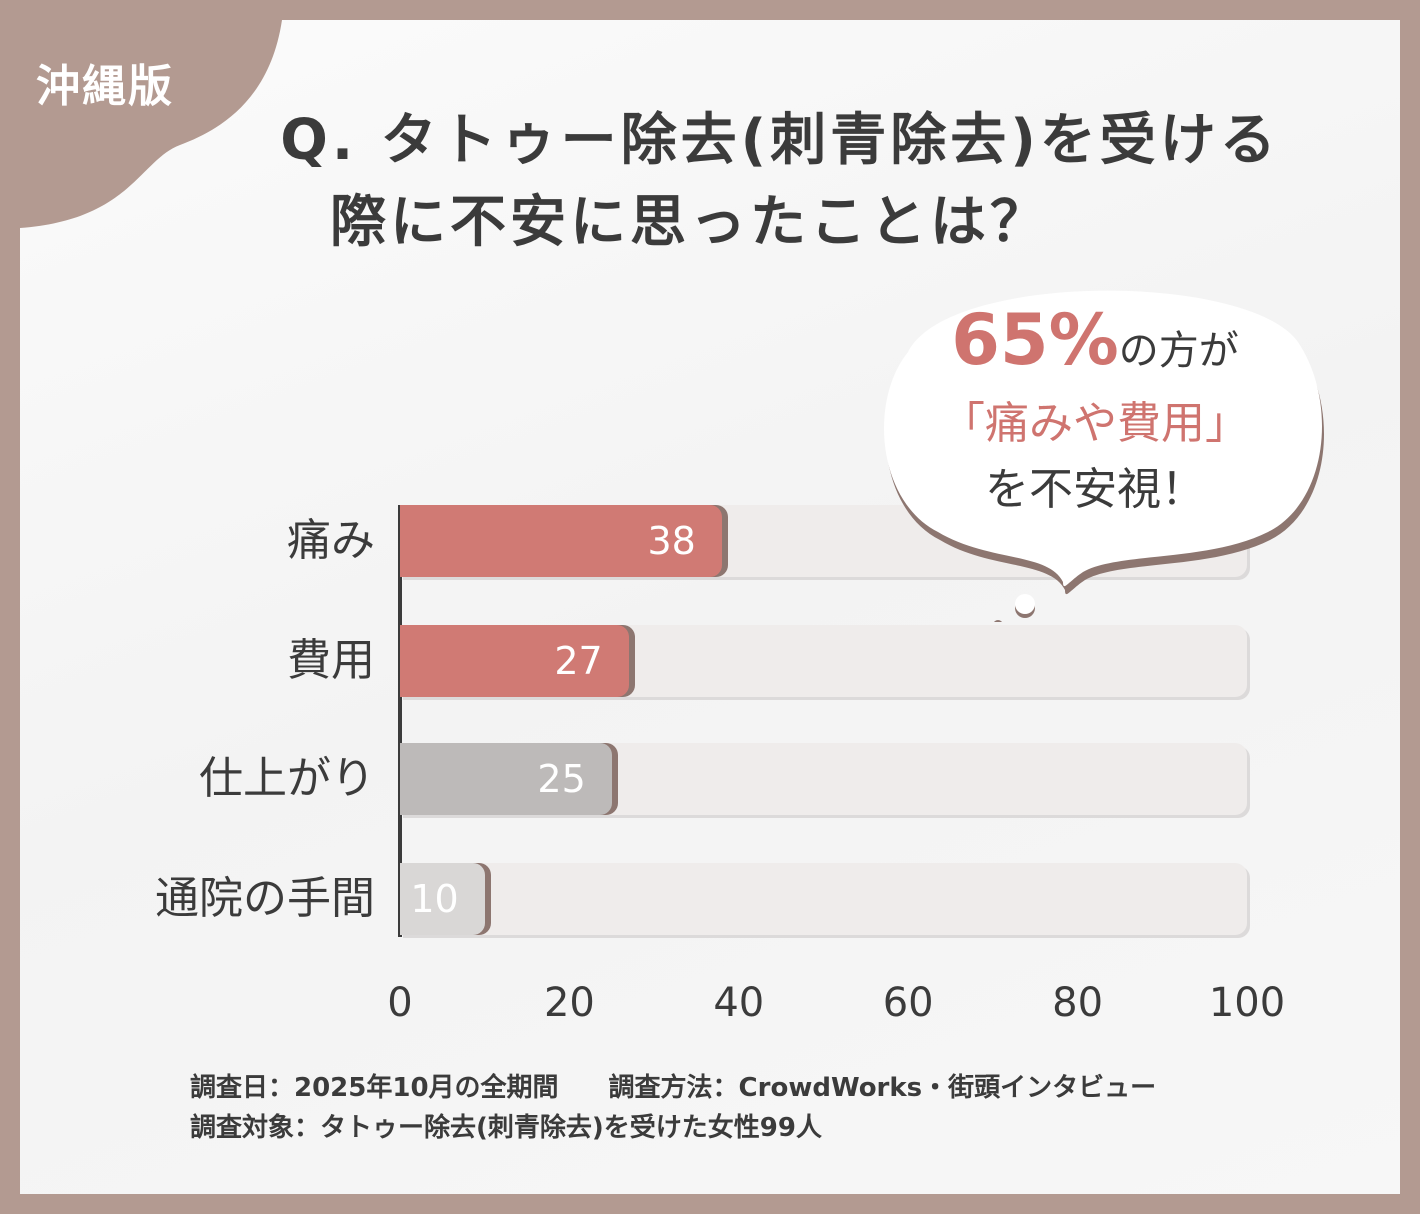  What do you see at coordinates (105, 86) in the screenshot?
I see `region-badge: 沖縄版` at bounding box center [105, 86].